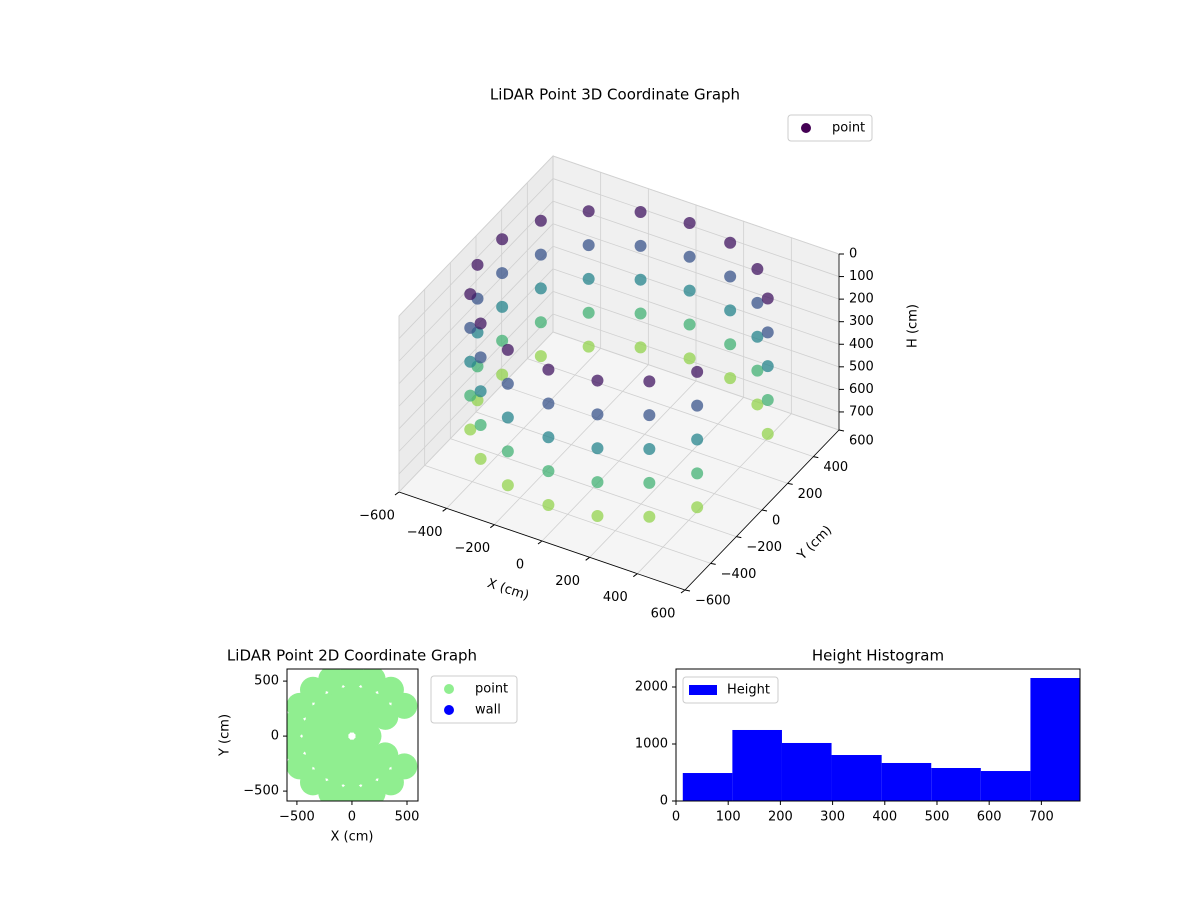 This screenshot has width=1200, height=900. What do you see at coordinates (861, 441) in the screenshot?
I see `y-tick-label: 600` at bounding box center [861, 441].